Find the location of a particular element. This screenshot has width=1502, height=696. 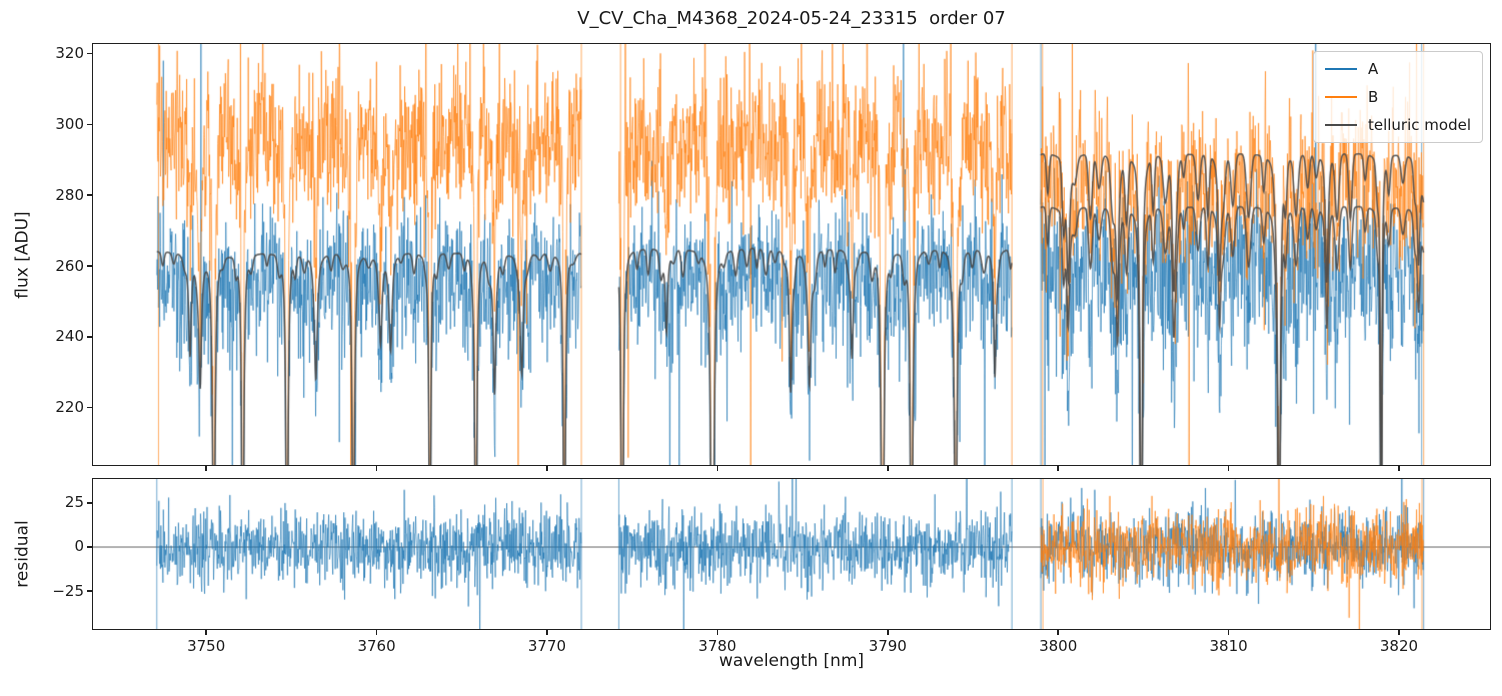

plot-title: V_CV_Cha_M4368_2024-05-24_23315 order 07 is located at coordinates (791, 18).